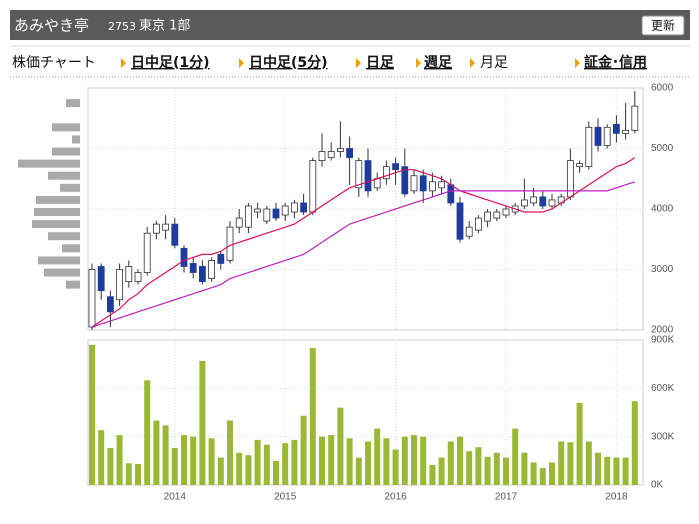  What do you see at coordinates (122, 26) in the screenshot?
I see `stock-code: 2753` at bounding box center [122, 26].